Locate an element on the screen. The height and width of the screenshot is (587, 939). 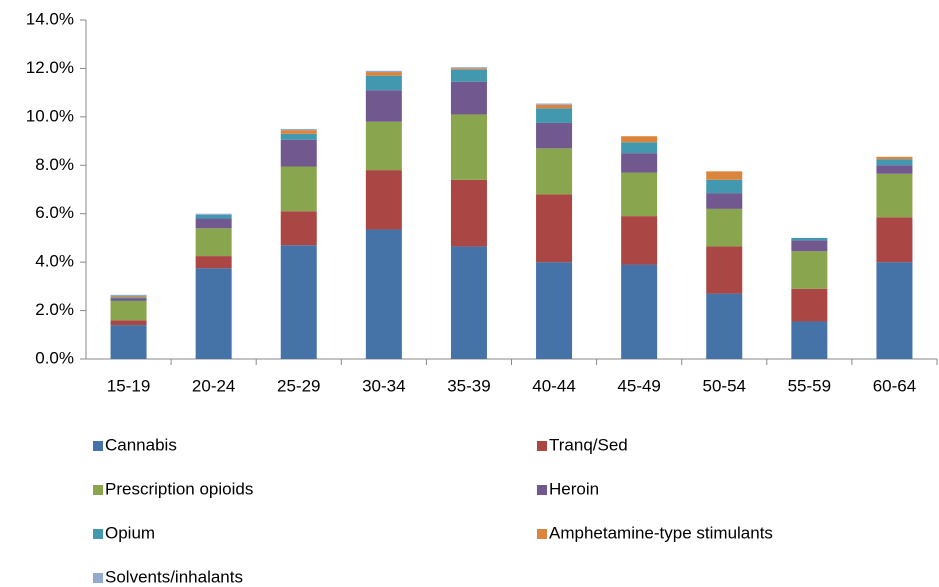
x-tick-label: 15-19 is located at coordinates (128, 385).